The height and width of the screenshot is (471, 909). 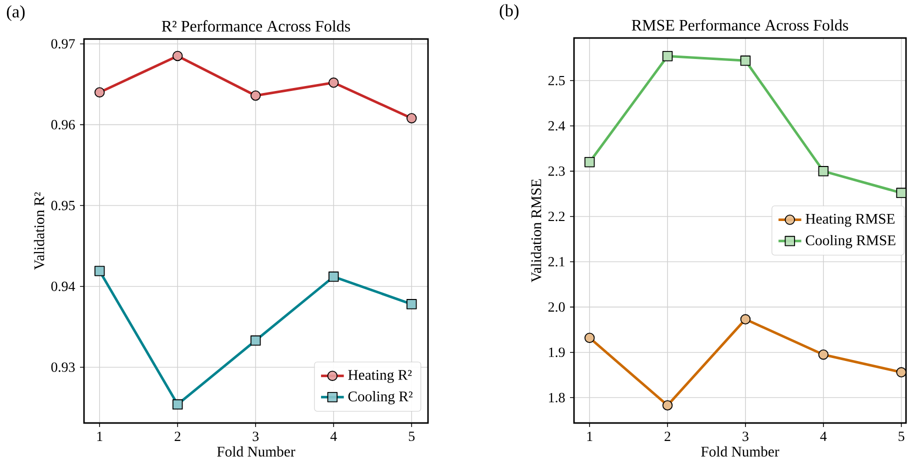 What do you see at coordinates (536, 230) in the screenshot?
I see `y-axis-title: Validation RMSE` at bounding box center [536, 230].